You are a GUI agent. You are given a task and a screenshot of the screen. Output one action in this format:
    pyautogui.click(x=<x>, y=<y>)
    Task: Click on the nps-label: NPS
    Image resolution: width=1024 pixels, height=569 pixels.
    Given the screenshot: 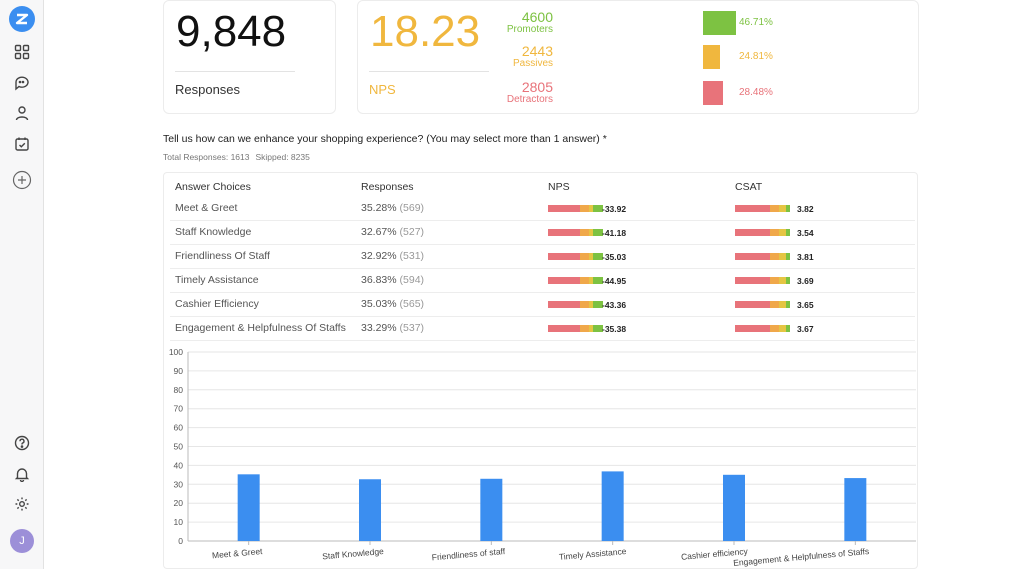 What is the action you would take?
    pyautogui.click(x=382, y=89)
    